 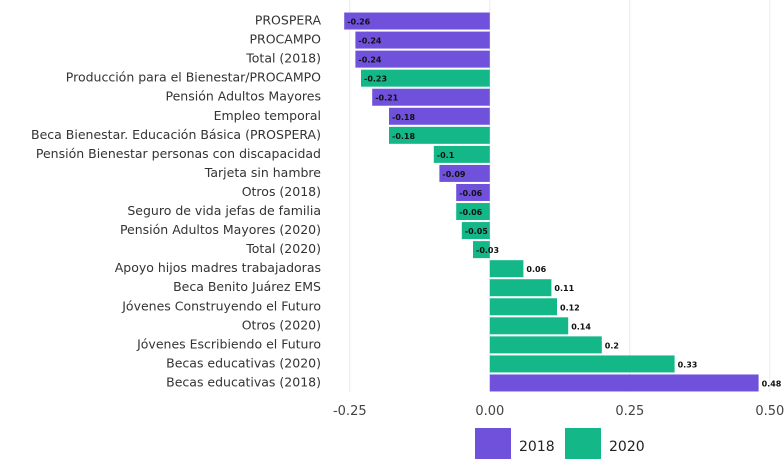 I want to click on x-tick-label: -0.25, so click(x=350, y=411).